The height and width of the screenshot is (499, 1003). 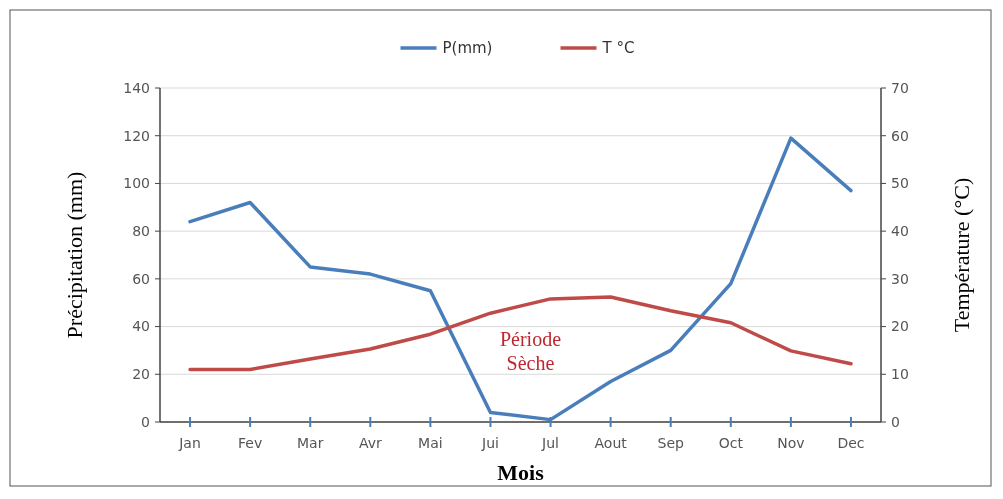 What do you see at coordinates (141, 326) in the screenshot?
I see `y-tick-label: 40` at bounding box center [141, 326].